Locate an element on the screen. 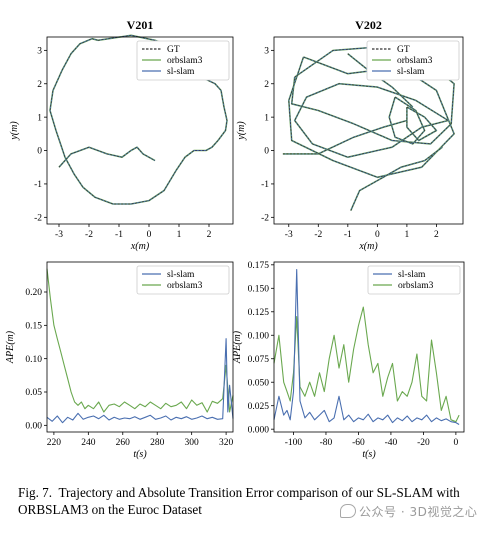 The height and width of the screenshot is (533, 499). ape1-orbslam3-line is located at coordinates (140, 340).